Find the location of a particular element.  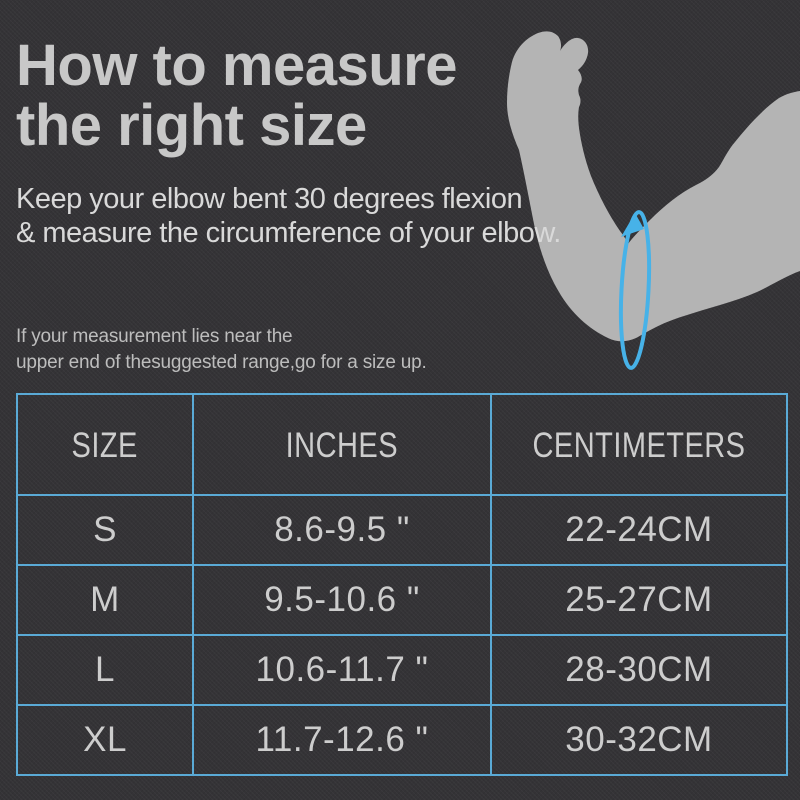

table-row-m: M 9.5-10.6 " 25-27CM is located at coordinates (402, 600).